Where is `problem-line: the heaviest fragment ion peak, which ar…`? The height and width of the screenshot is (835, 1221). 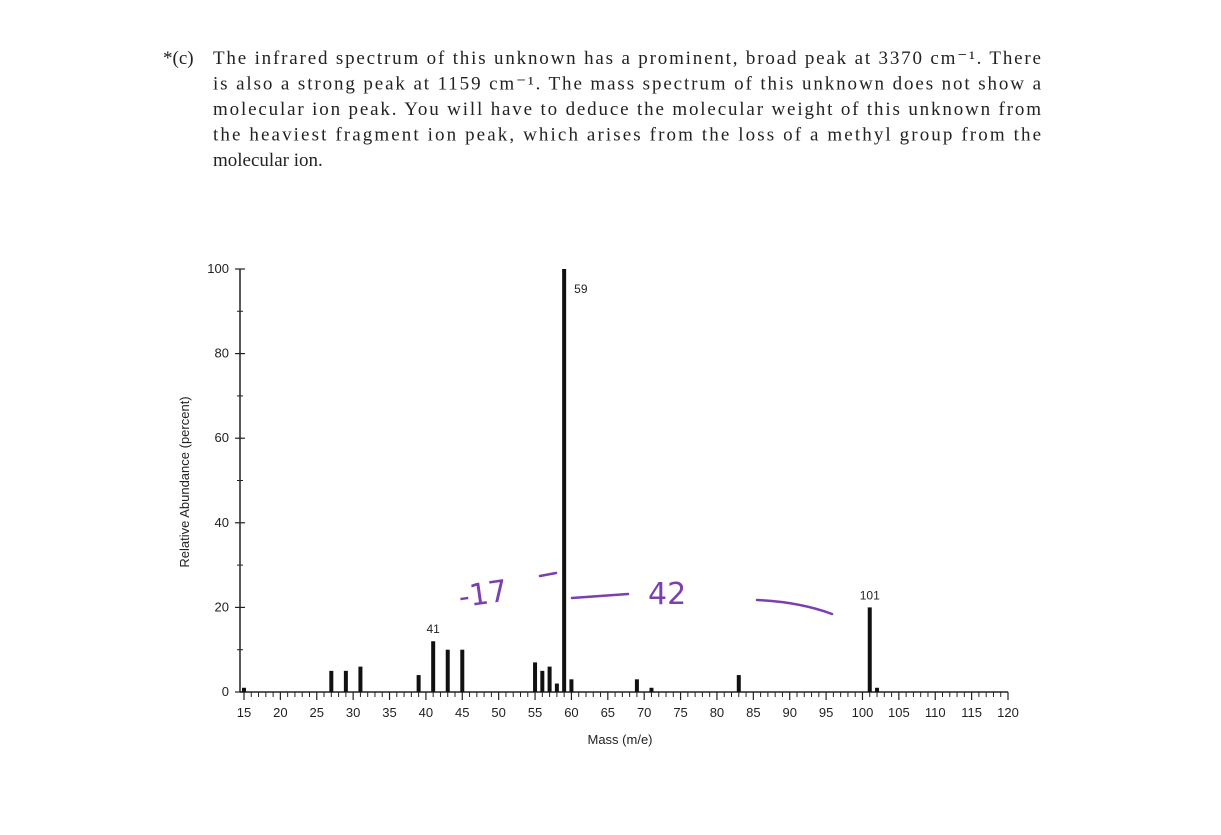
problem-line: the heaviest fragment ion peak, which ar… is located at coordinates (627, 135).